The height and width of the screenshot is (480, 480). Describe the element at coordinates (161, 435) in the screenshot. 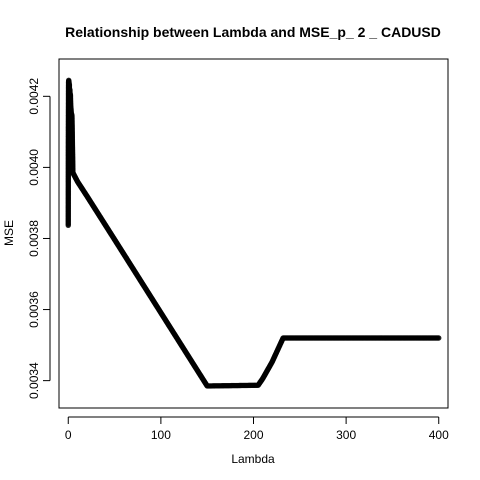

I see `x-tick-label: 100` at that location.